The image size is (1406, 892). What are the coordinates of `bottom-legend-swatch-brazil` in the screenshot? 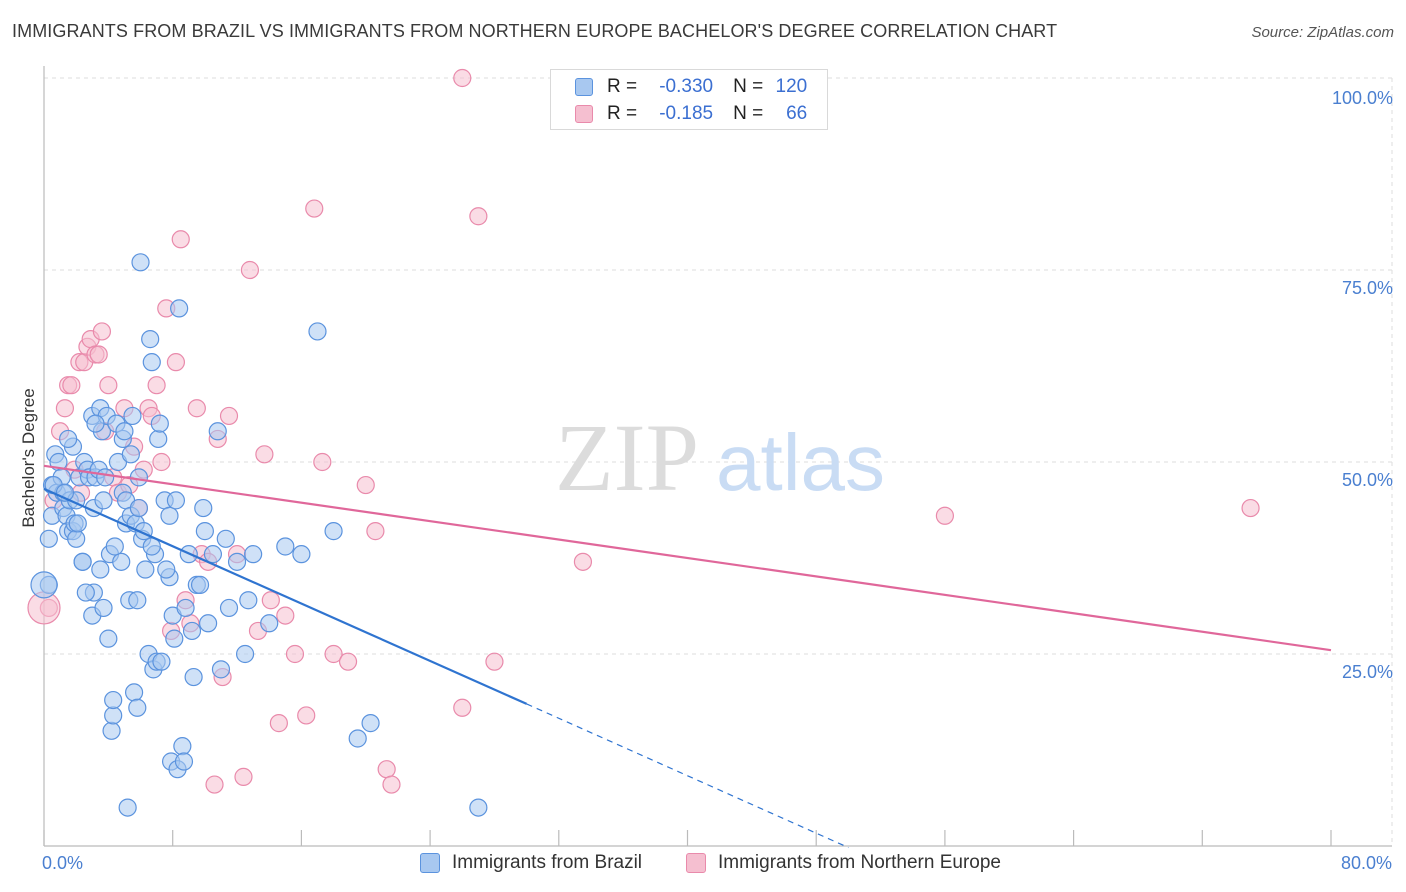 It's located at (430, 863).